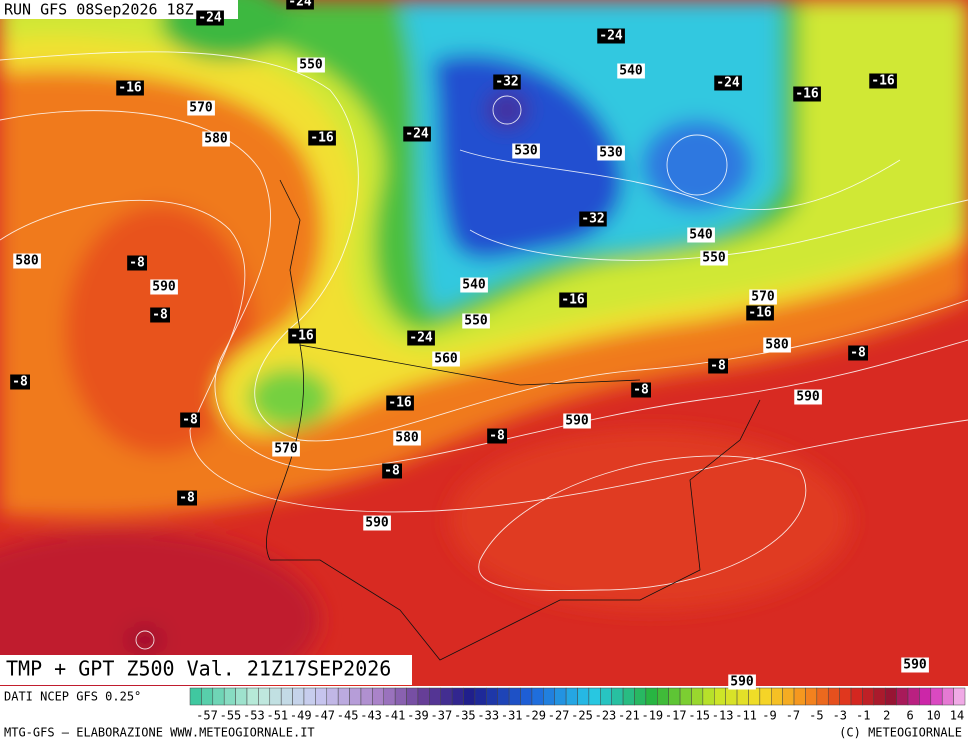  I want to click on scale-tick-label: -3, so click(840, 716).